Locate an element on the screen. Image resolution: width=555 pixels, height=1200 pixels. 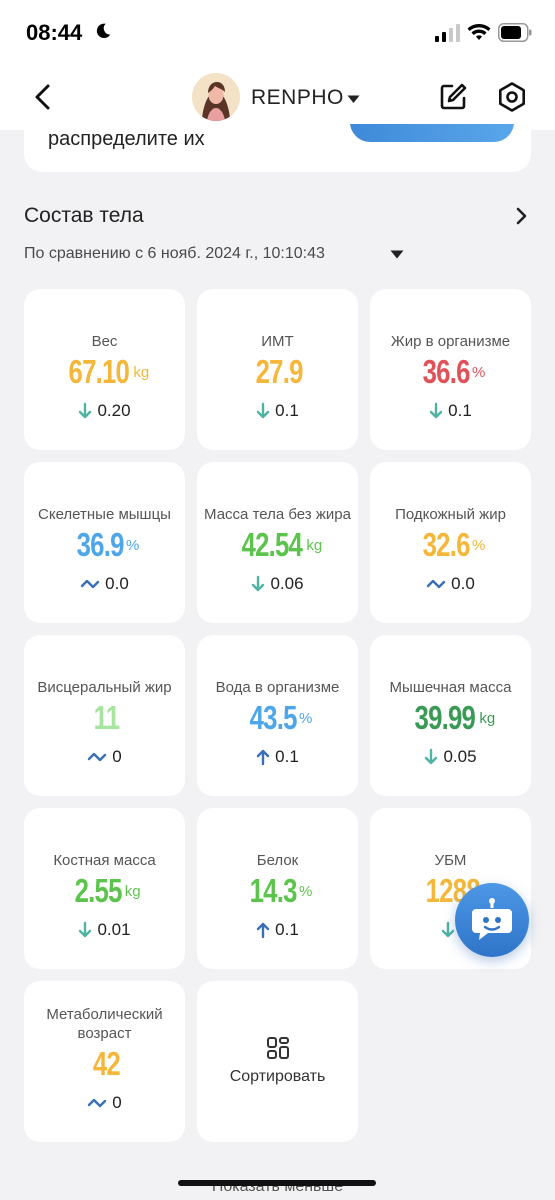
avatar-illustration is located at coordinates (216, 97).